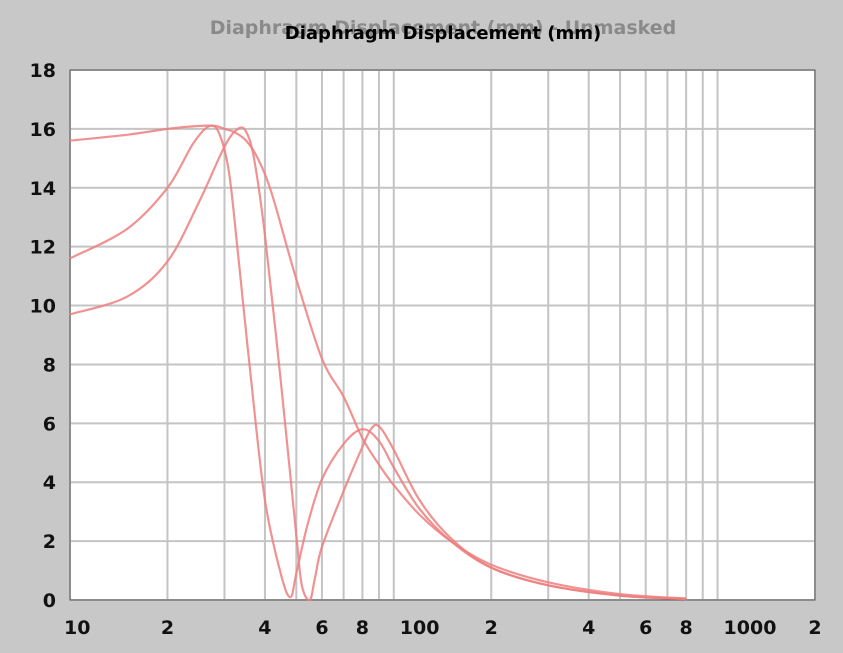 The width and height of the screenshot is (843, 653). What do you see at coordinates (420, 628) in the screenshot?
I see `x-tick-label: 100` at bounding box center [420, 628].